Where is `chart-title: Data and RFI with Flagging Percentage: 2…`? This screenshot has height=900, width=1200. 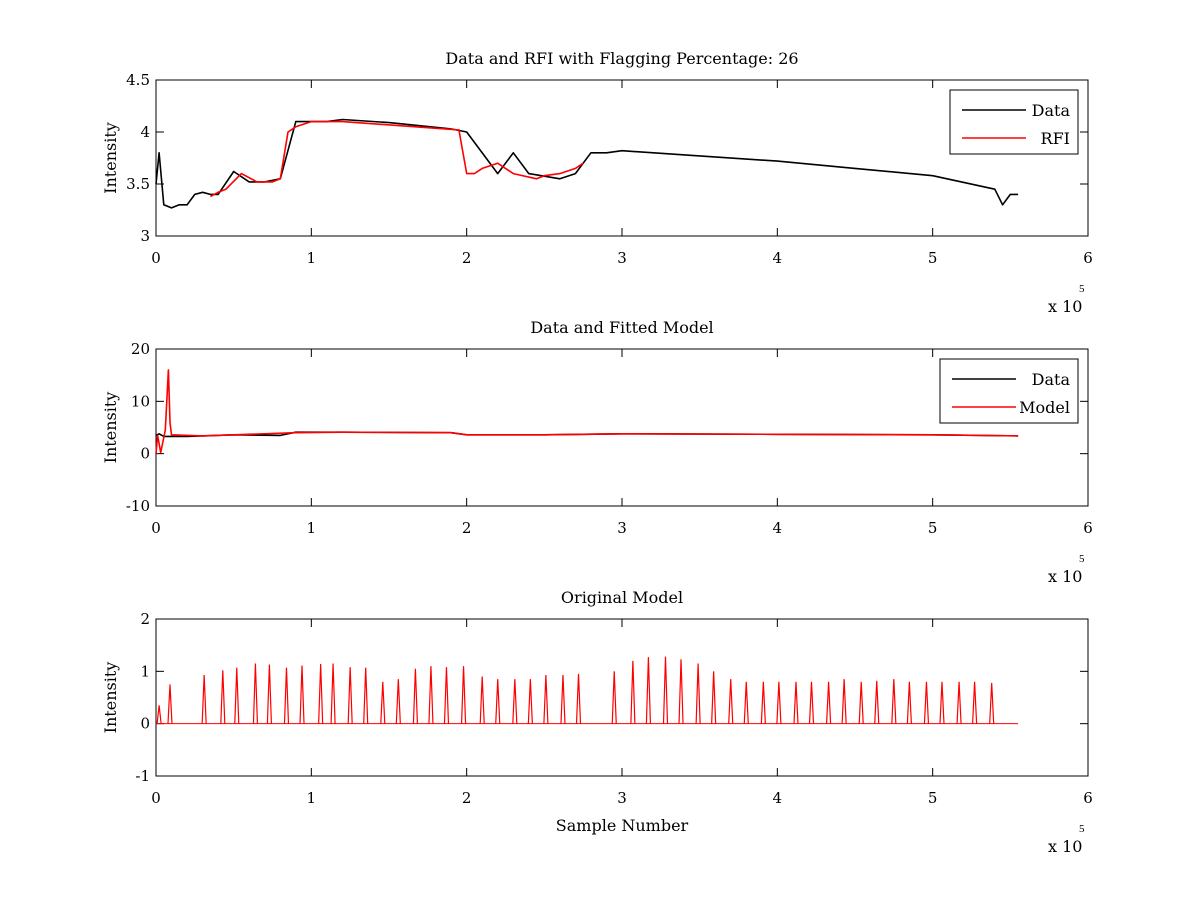
chart-title: Data and RFI with Flagging Percentage: 2… is located at coordinates (621, 58).